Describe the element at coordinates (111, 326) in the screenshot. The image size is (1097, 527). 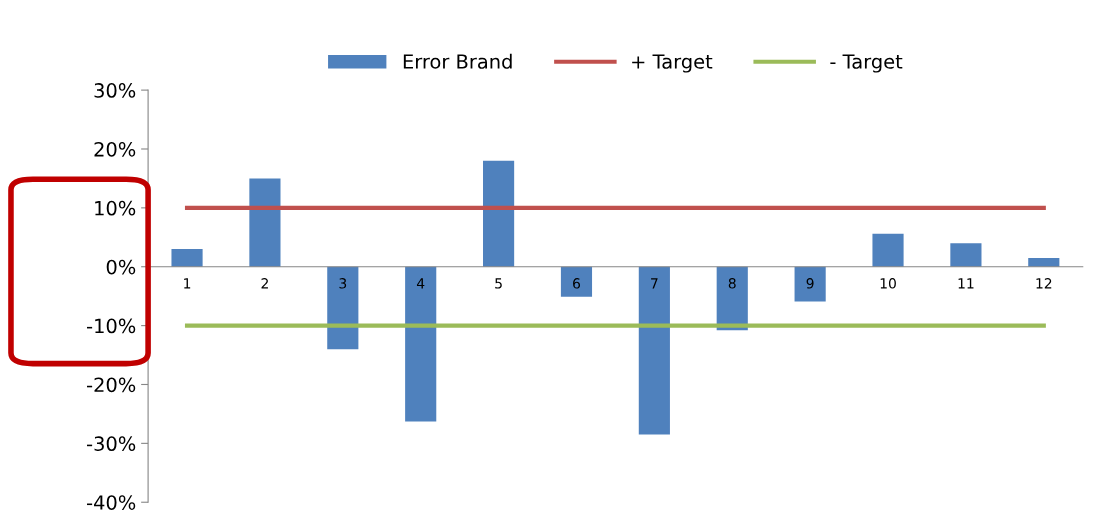
I see `y-tick-label: -10%` at that location.